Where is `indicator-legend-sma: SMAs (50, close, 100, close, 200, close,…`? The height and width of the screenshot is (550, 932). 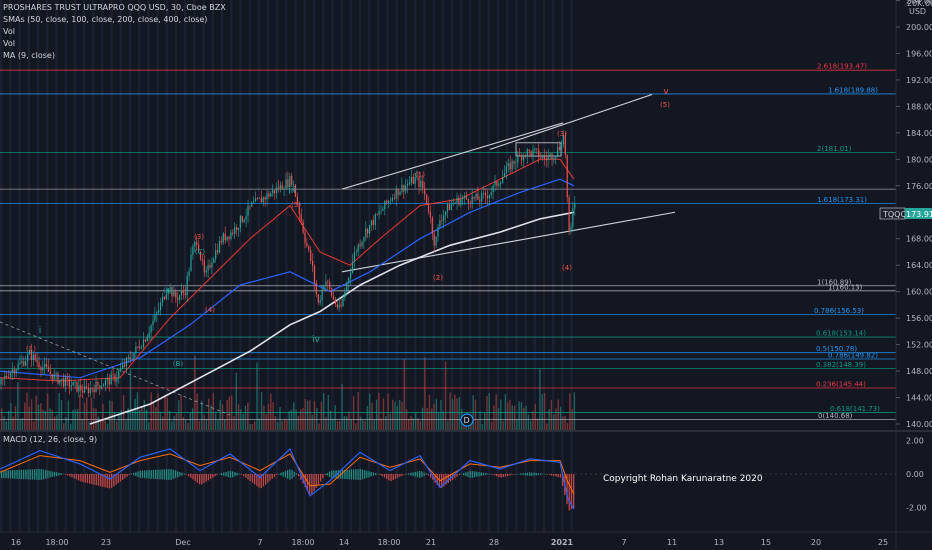
indicator-legend-sma: SMAs (50, close, 100, close, 200, close,… is located at coordinates (105, 19).